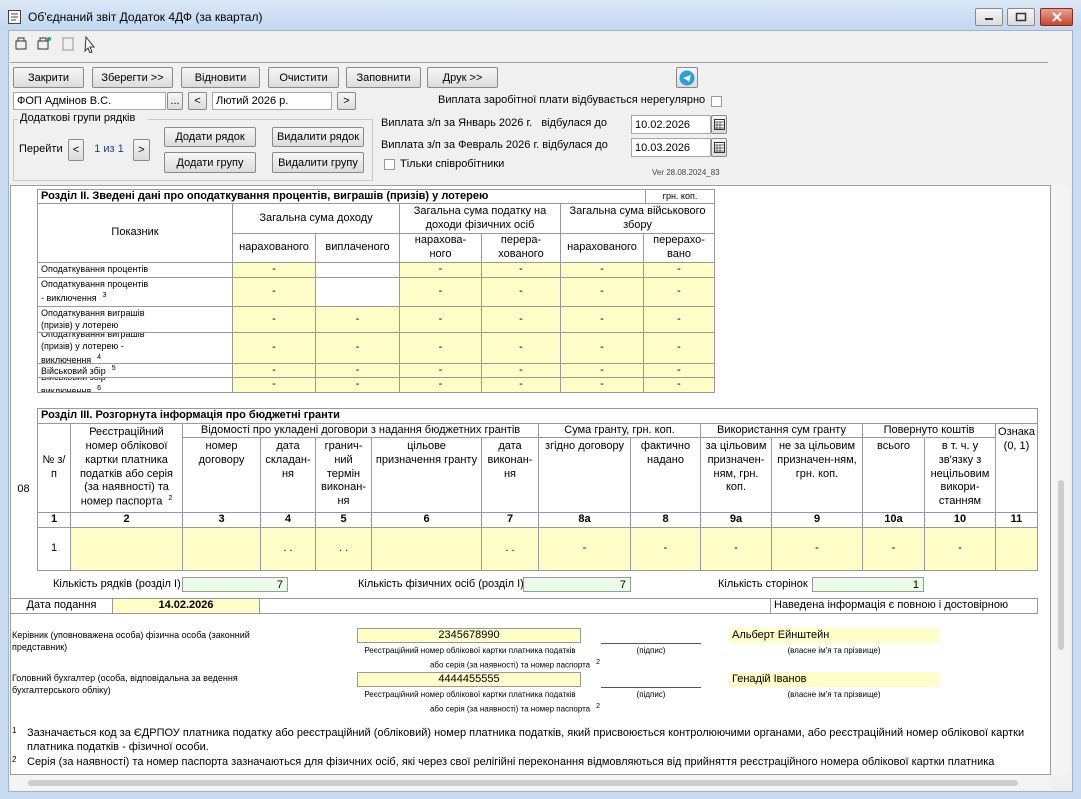 The height and width of the screenshot is (799, 1081). What do you see at coordinates (343, 520) in the screenshot?
I see `column-number: 5` at bounding box center [343, 520].